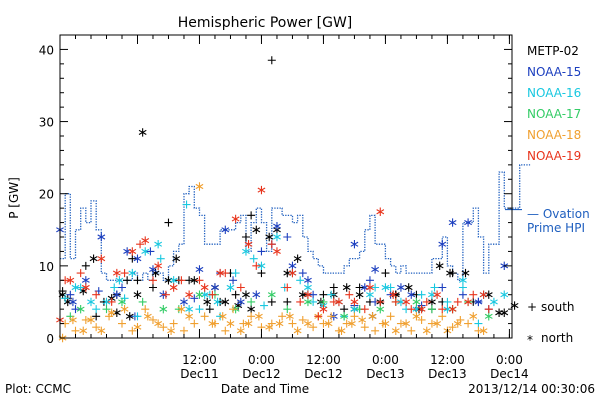 The height and width of the screenshot is (400, 600). I want to click on legend-noaa-17: NOAA-17, so click(554, 114).